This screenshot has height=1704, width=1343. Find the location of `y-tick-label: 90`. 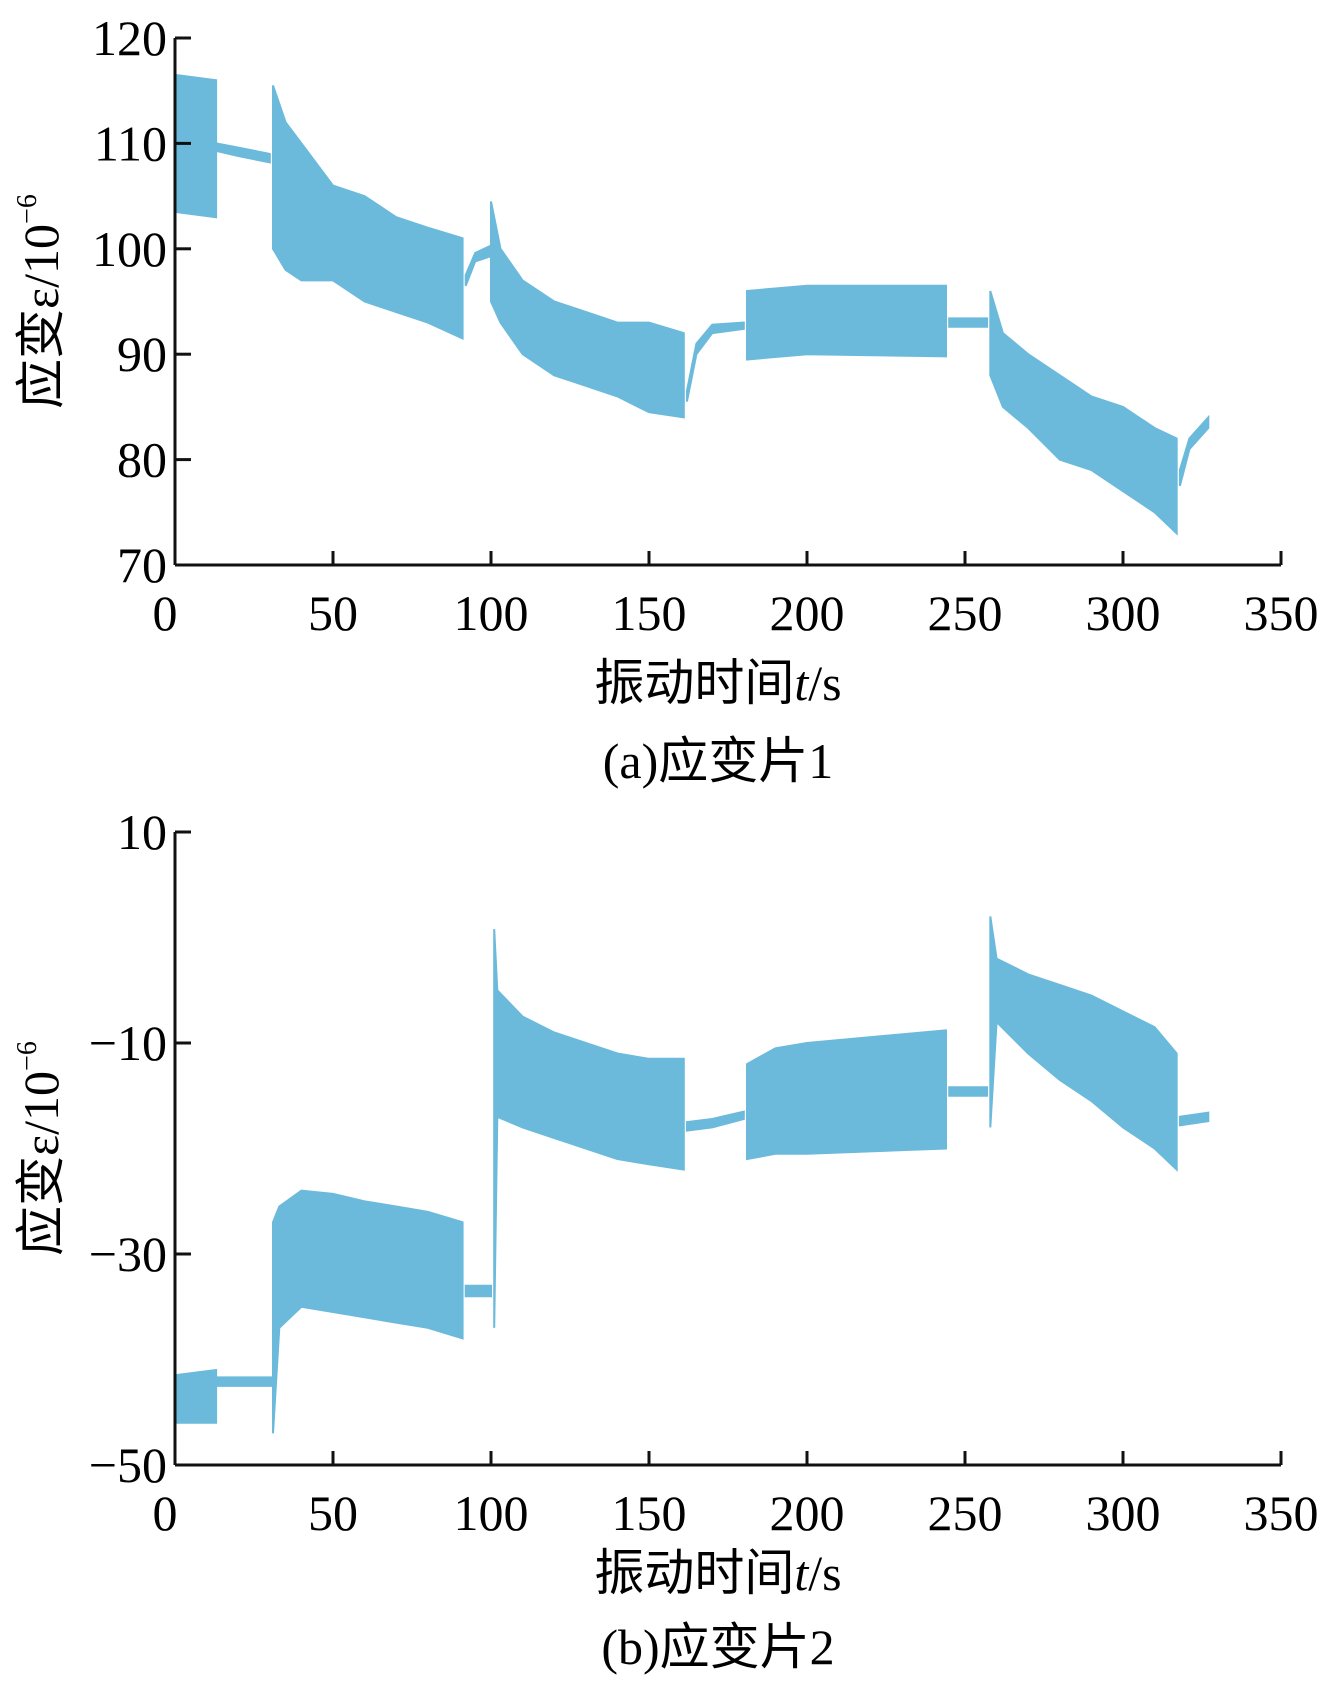

y-tick-label: 90 is located at coordinates (142, 354).